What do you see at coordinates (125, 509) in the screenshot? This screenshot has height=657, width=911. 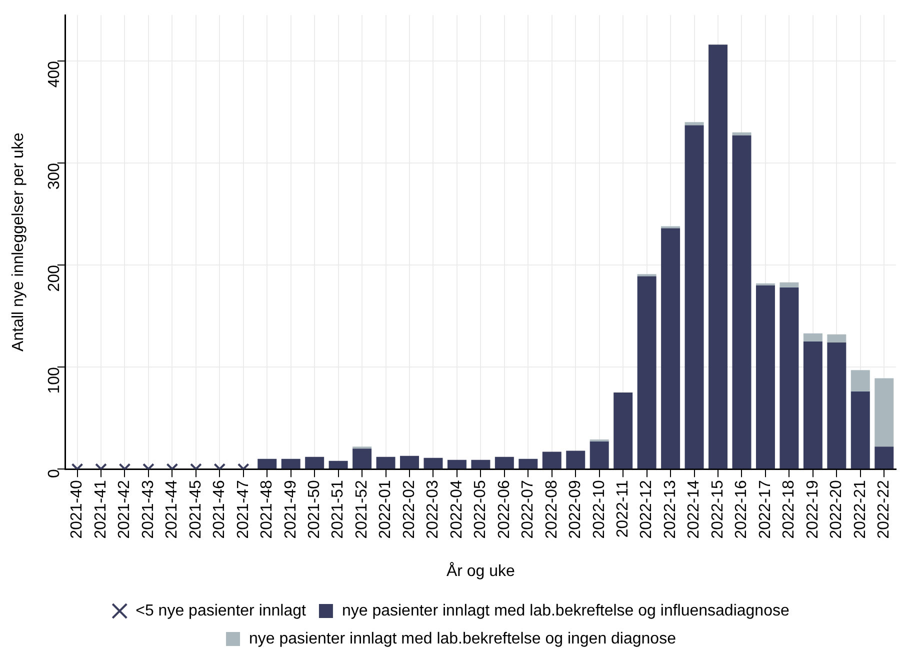 I see `x-tick-label: 2021-42` at bounding box center [125, 509].